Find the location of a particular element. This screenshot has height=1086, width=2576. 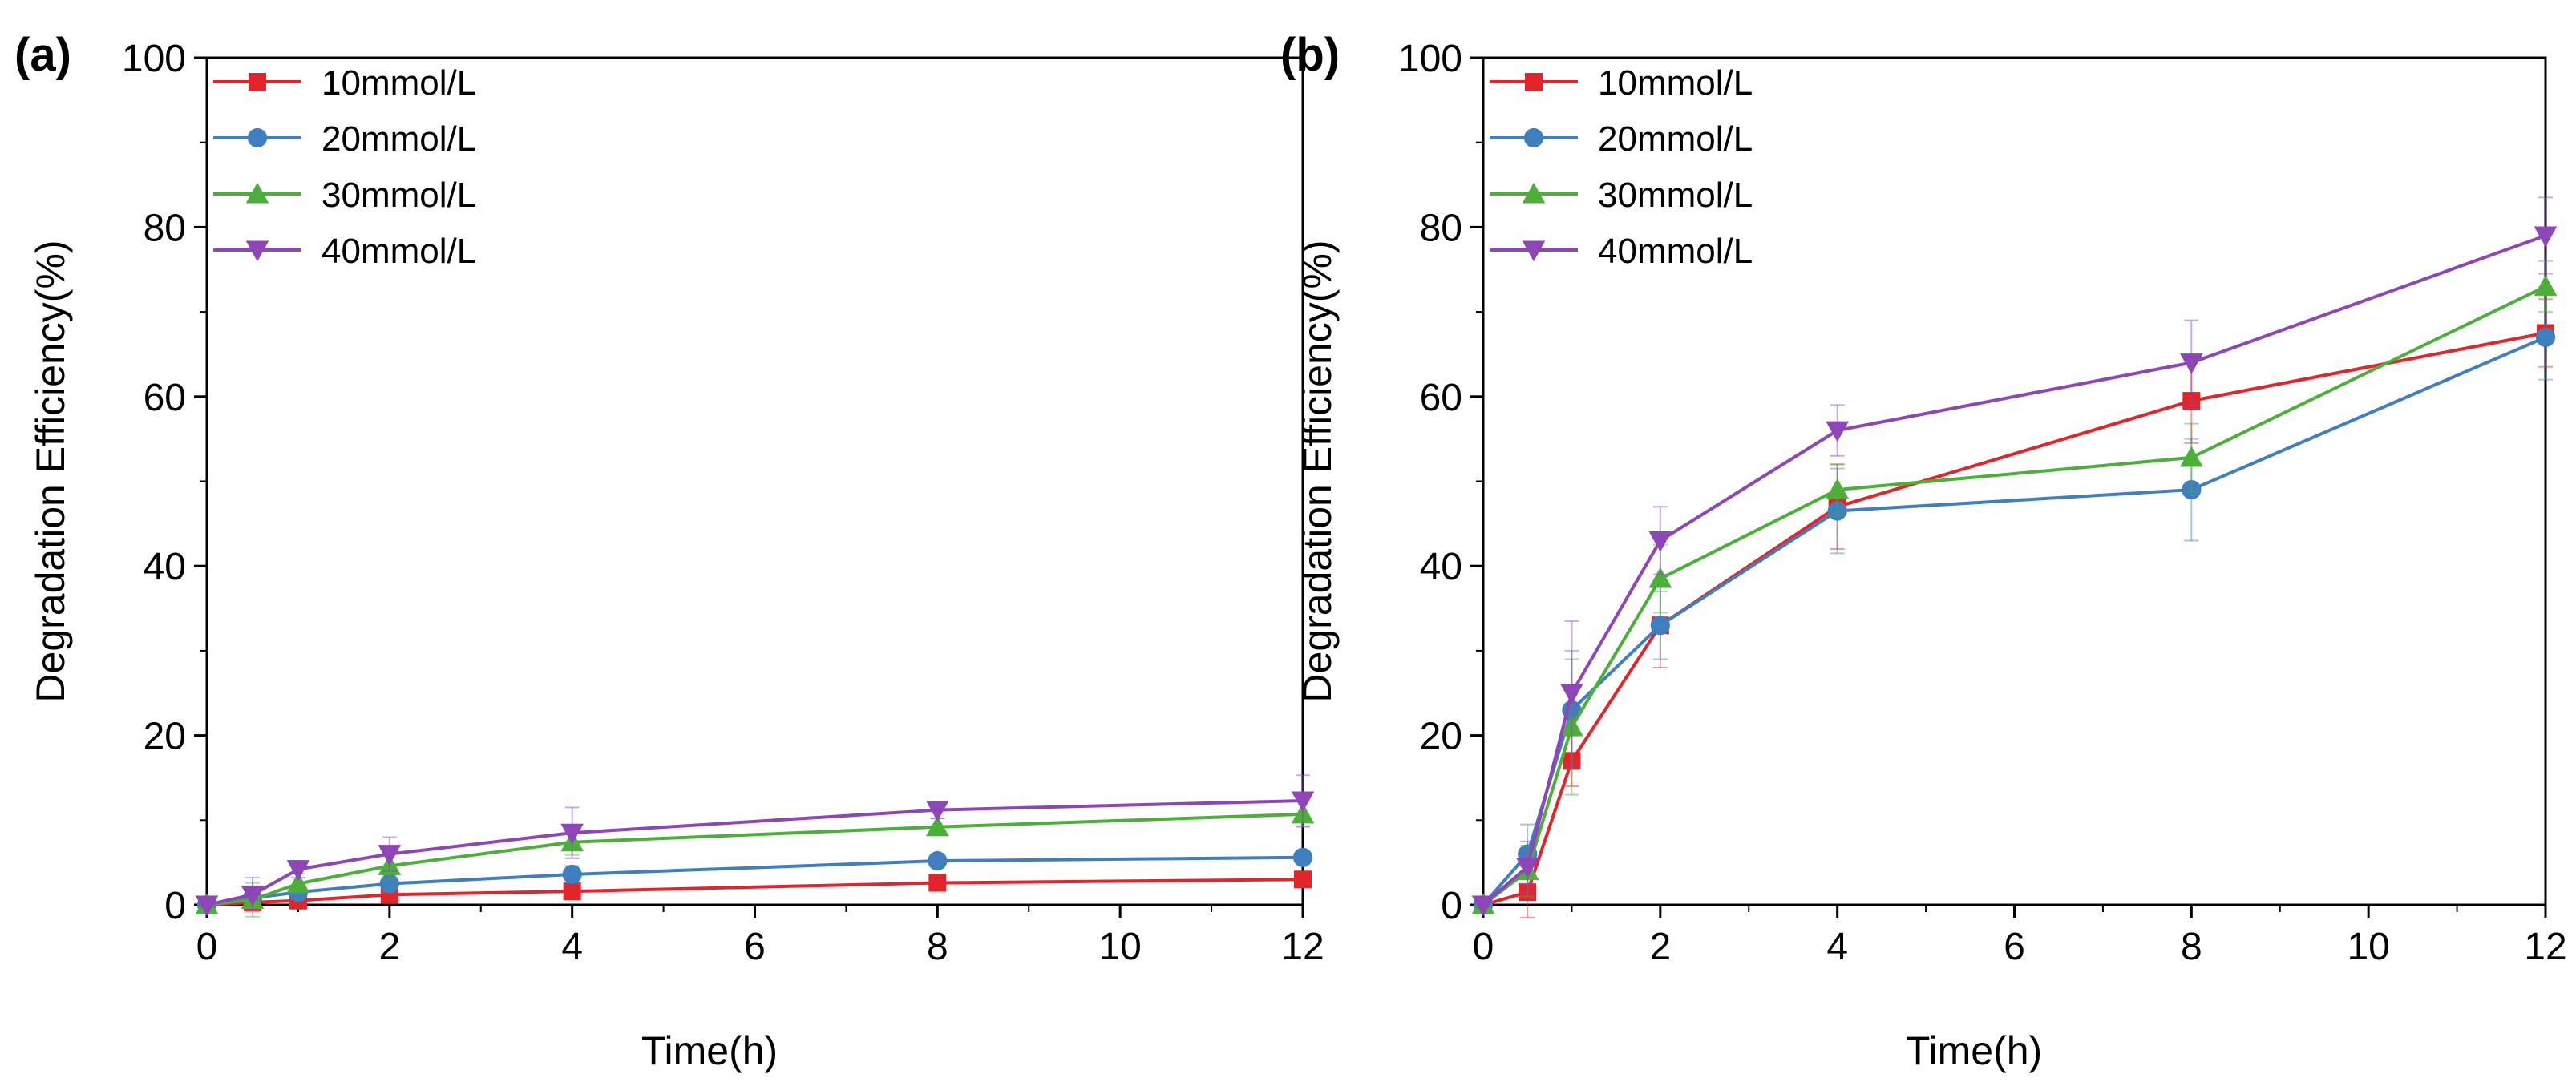

series-40mmol/L is located at coordinates (755, 846).